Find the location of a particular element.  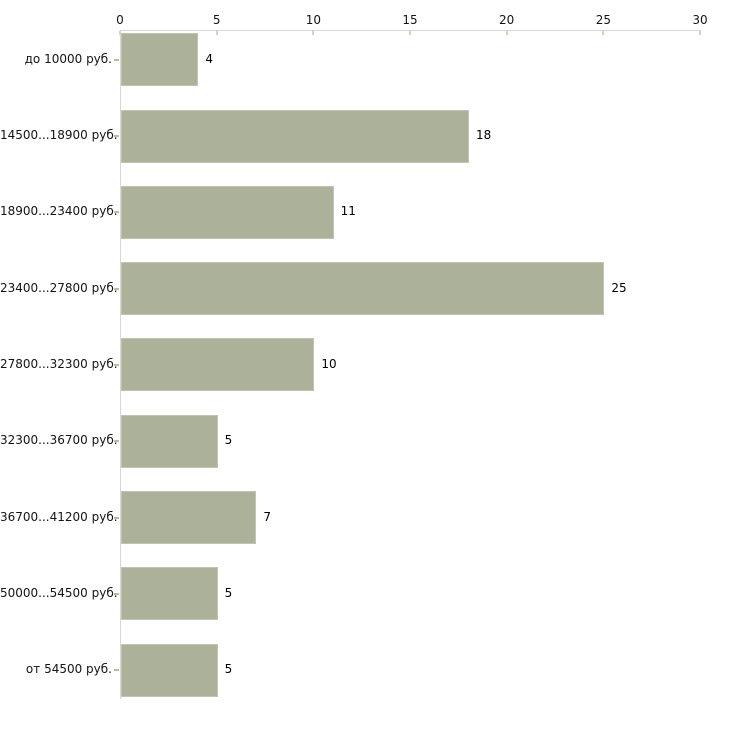

category-label: 23400...27800 руб. is located at coordinates (59, 287).